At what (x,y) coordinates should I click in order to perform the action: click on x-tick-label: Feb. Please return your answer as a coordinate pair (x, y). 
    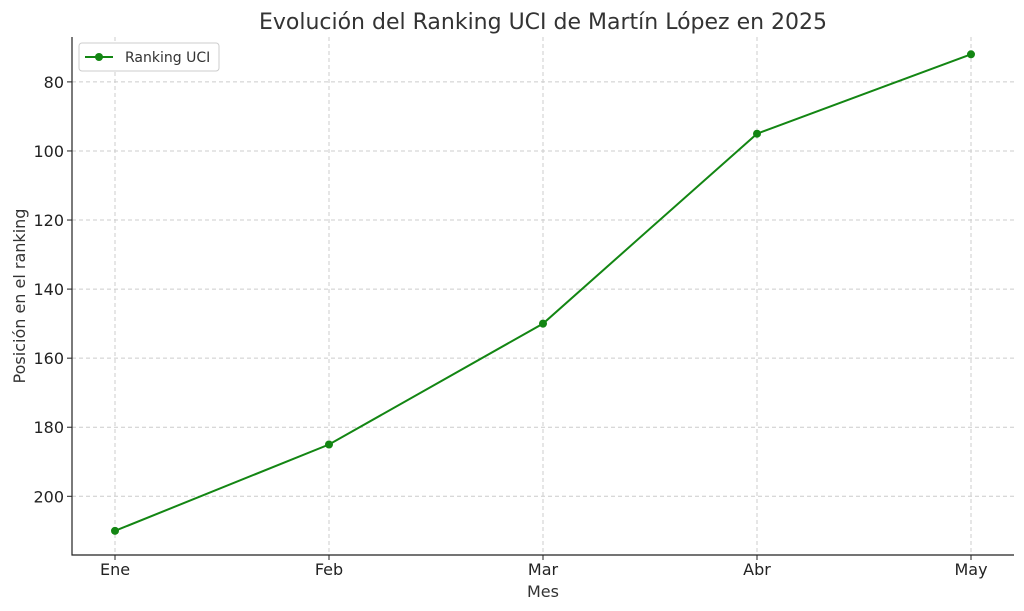
    Looking at the image, I should click on (329, 569).